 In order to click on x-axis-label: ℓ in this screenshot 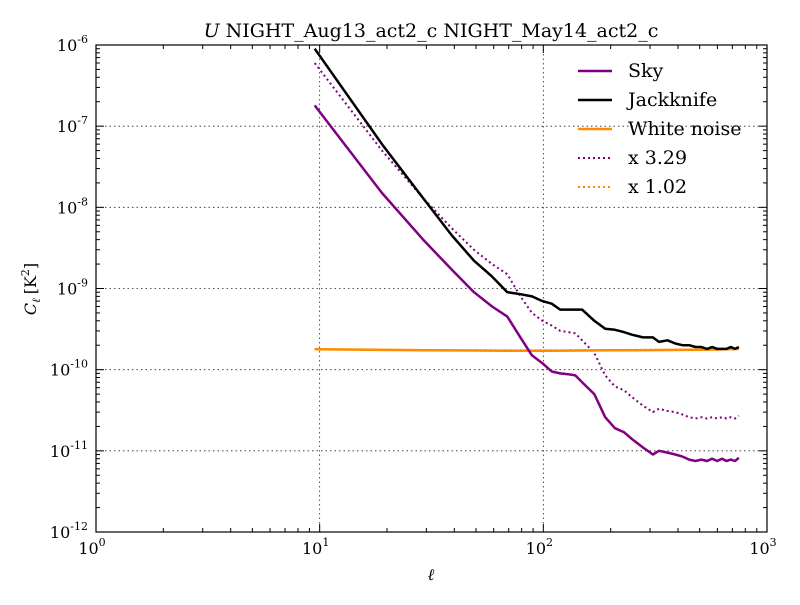, I will do `click(431, 574)`.